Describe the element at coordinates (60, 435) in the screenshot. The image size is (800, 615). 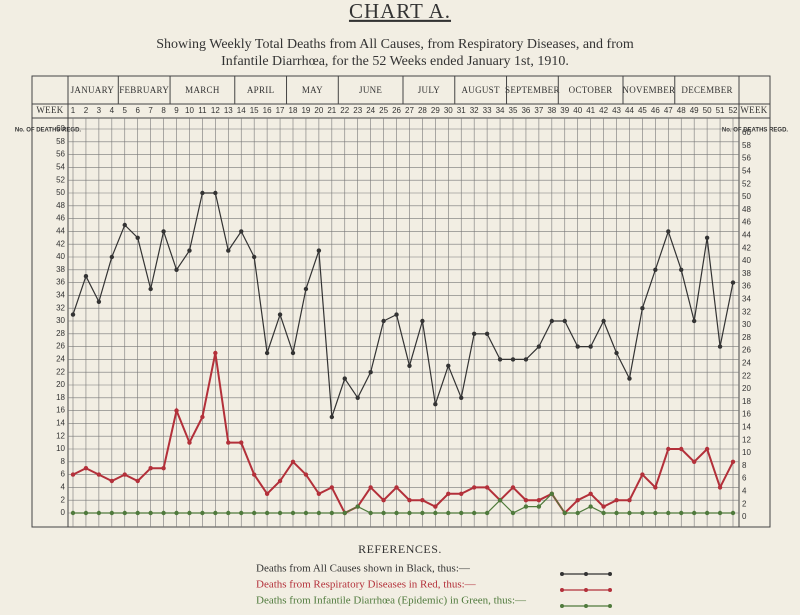
I see `y-tick-label: 12` at that location.